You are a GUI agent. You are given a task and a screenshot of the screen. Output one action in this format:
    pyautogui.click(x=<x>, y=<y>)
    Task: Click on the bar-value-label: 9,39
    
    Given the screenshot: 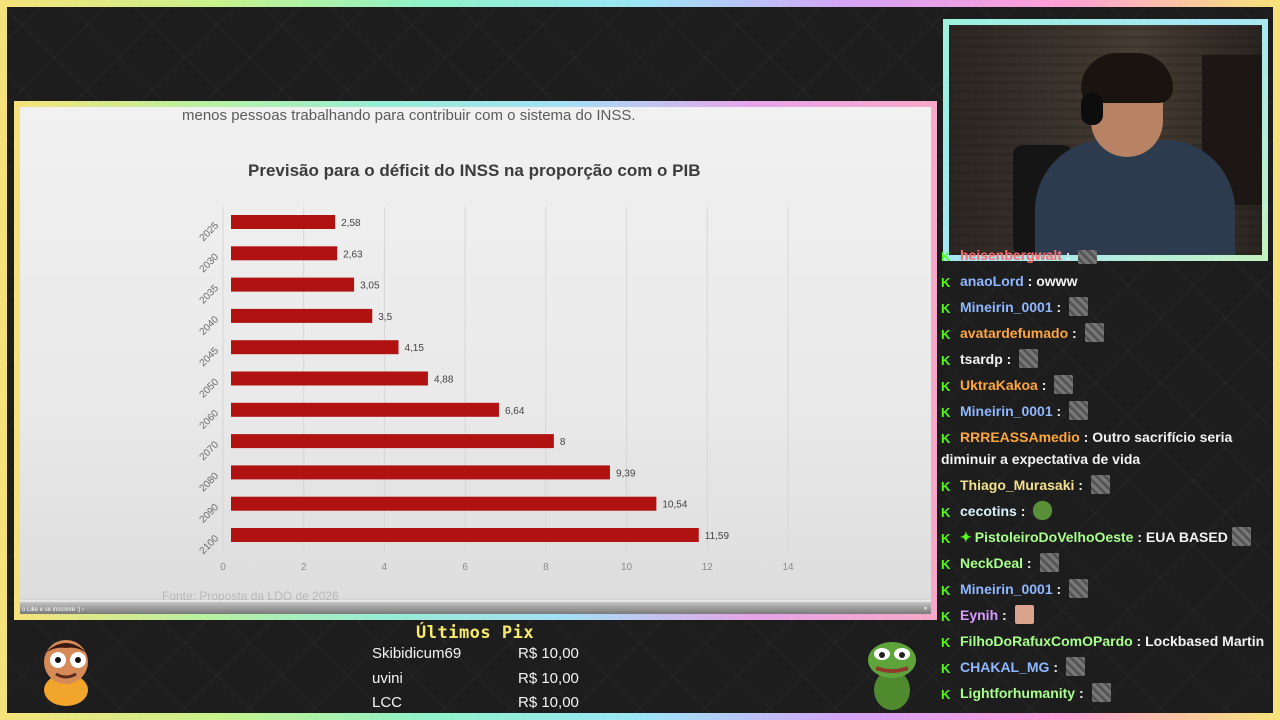 What is the action you would take?
    pyautogui.click(x=626, y=473)
    